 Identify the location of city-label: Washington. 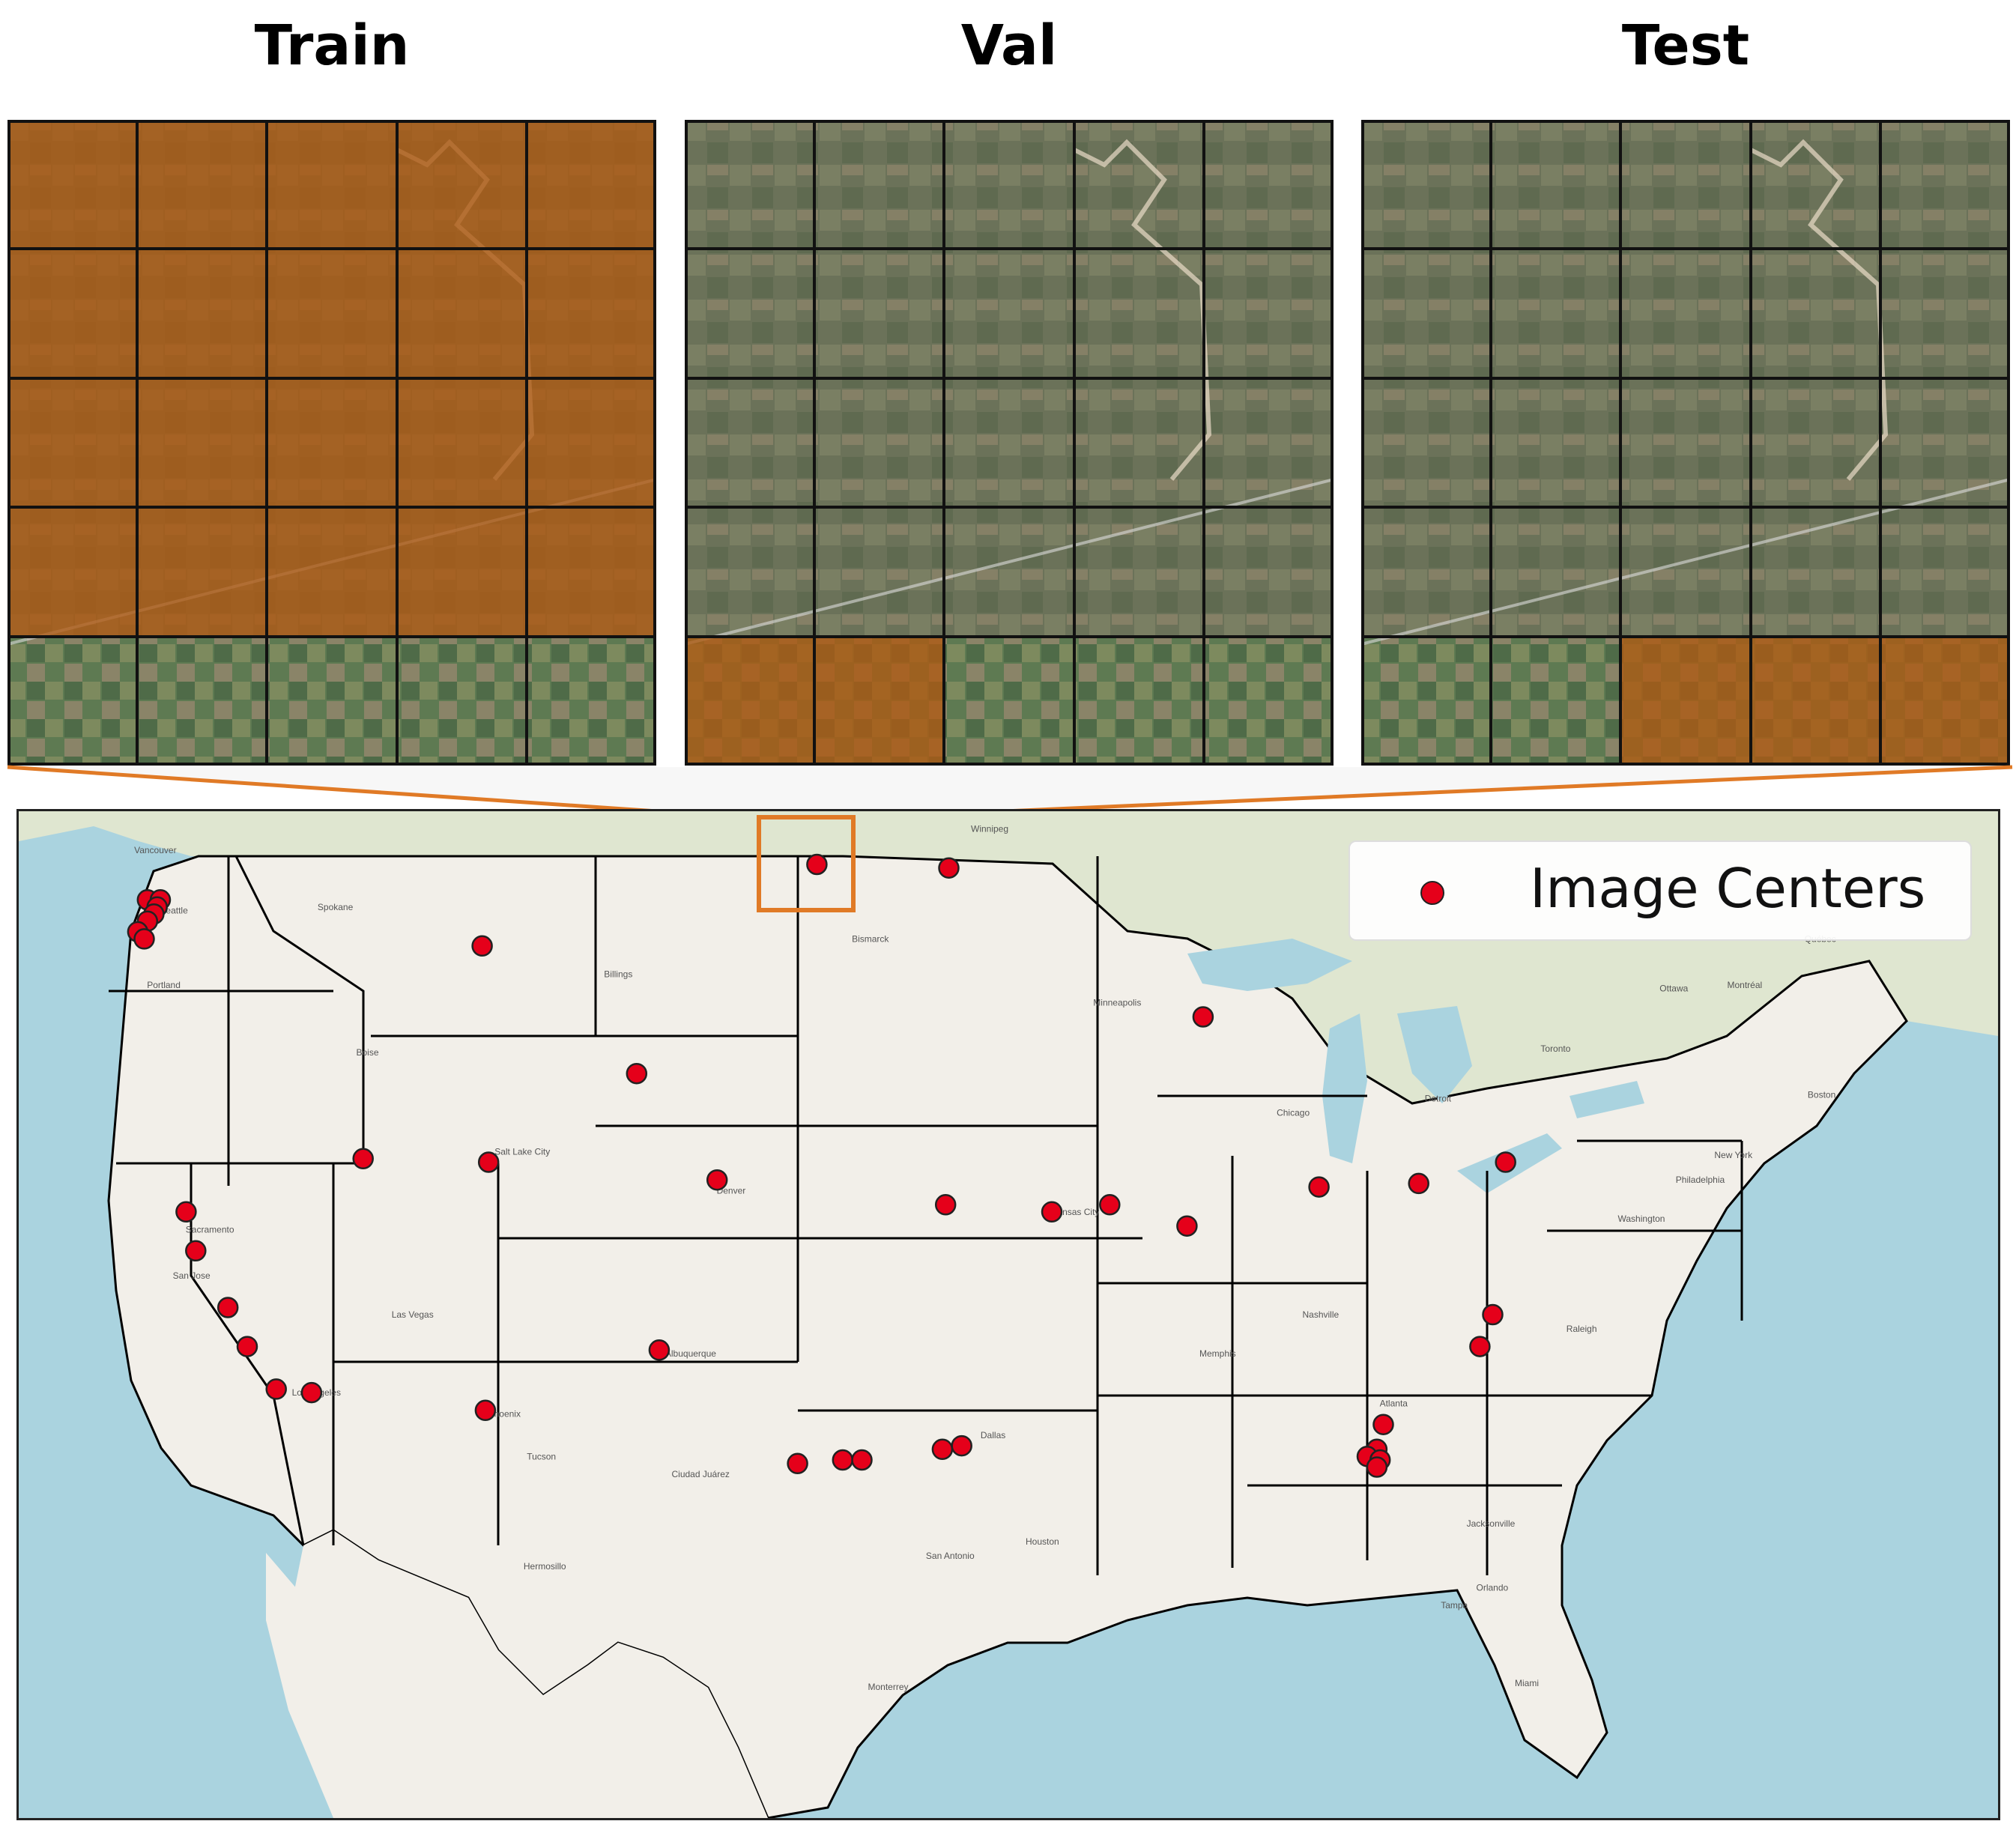
(1641, 1219).